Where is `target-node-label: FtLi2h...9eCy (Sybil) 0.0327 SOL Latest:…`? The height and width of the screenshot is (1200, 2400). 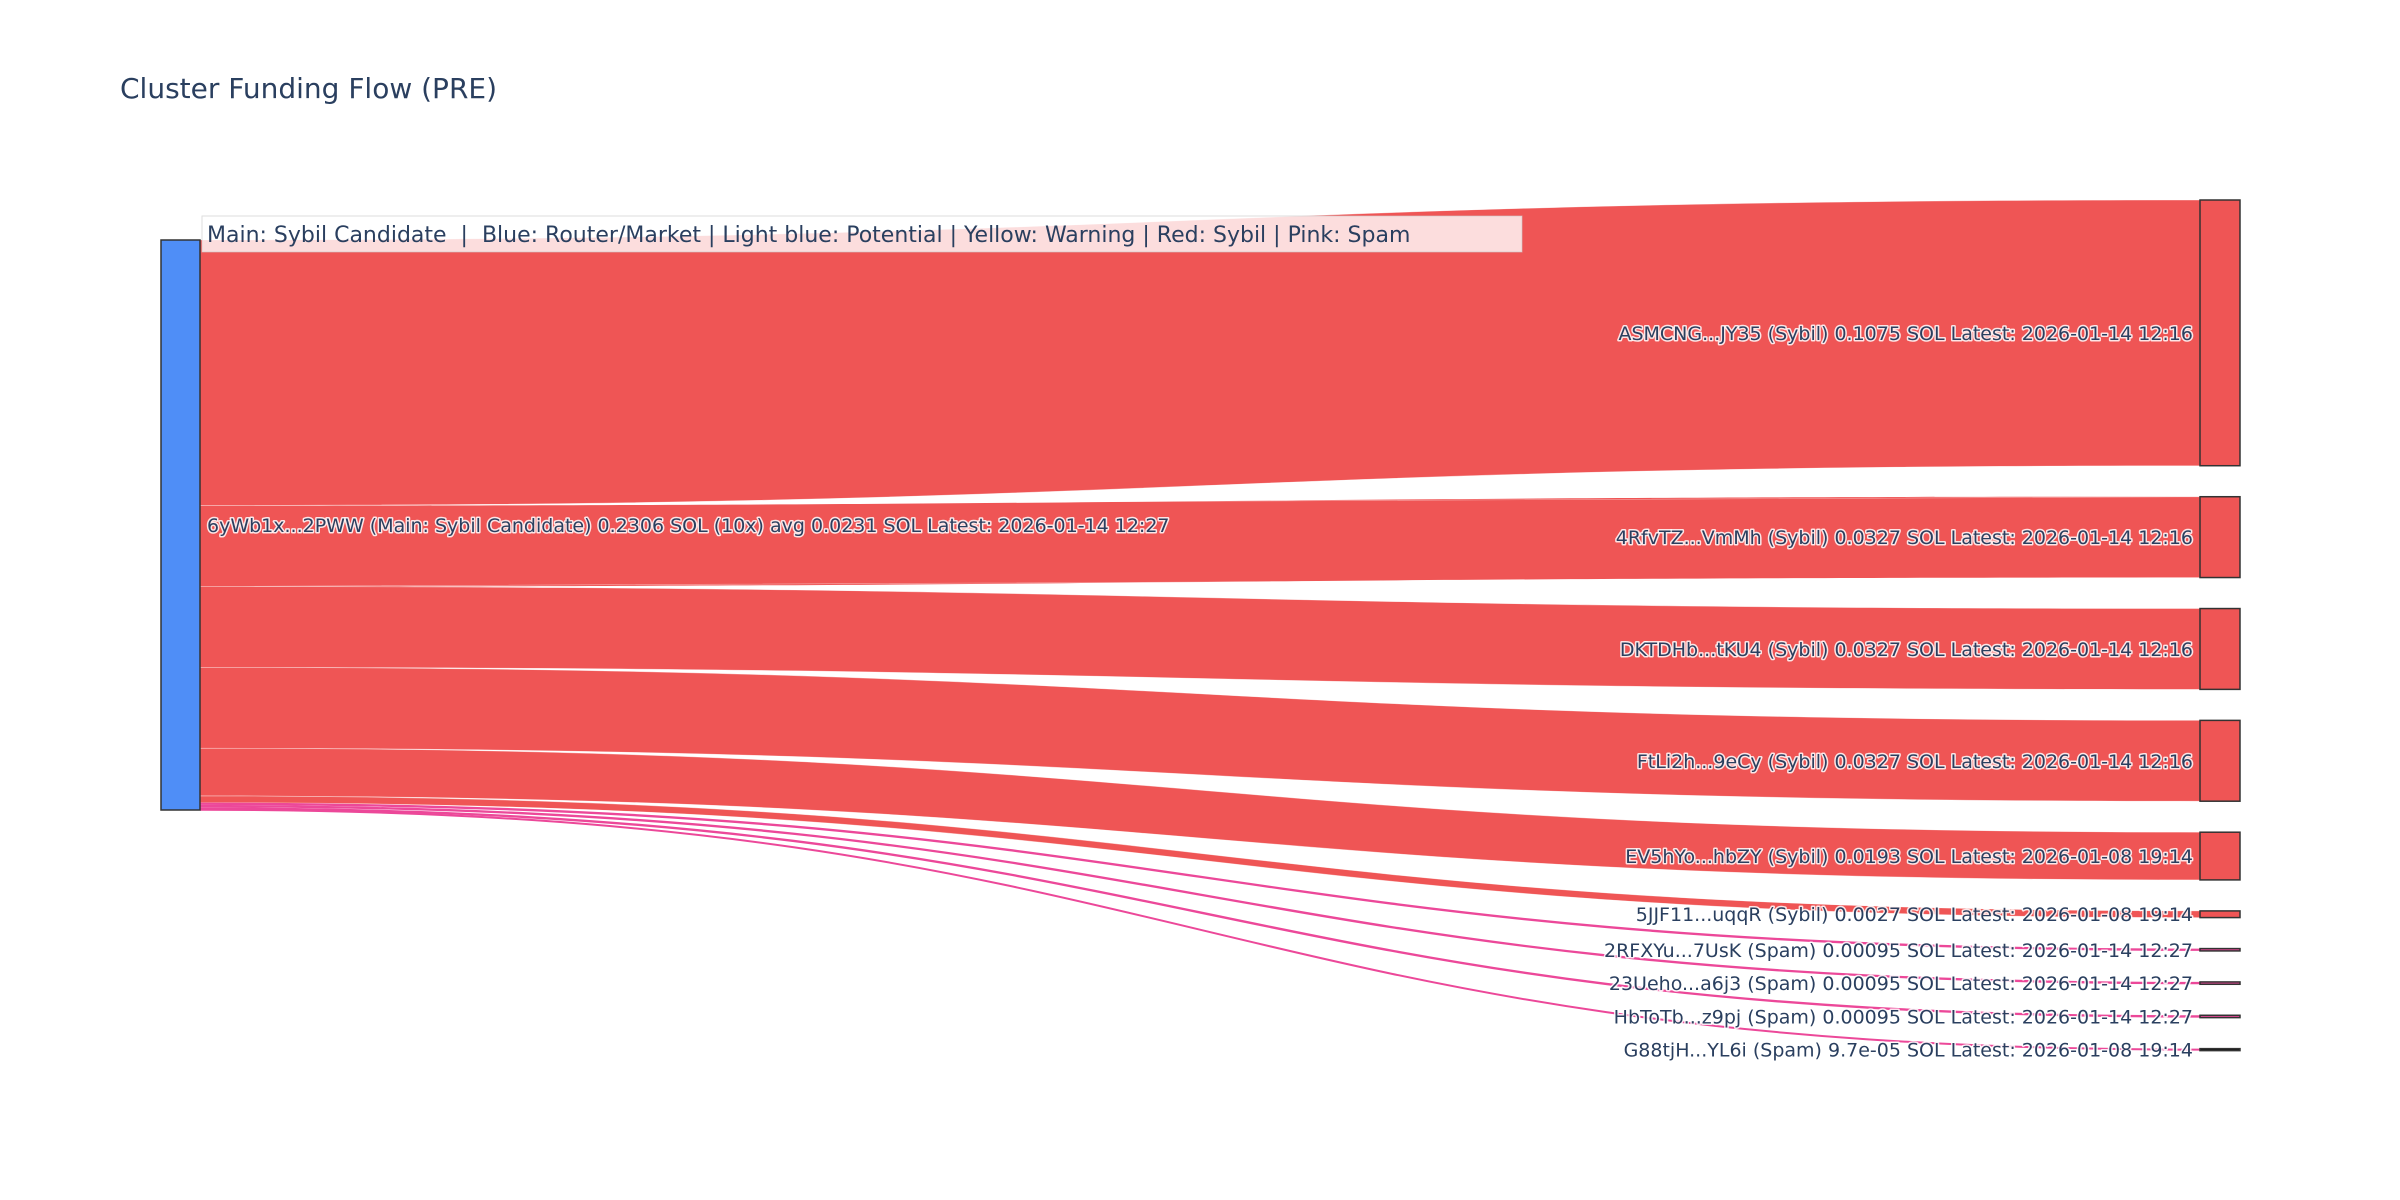 target-node-label: FtLi2h...9eCy (Sybil) 0.0327 SOL Latest:… is located at coordinates (1915, 762).